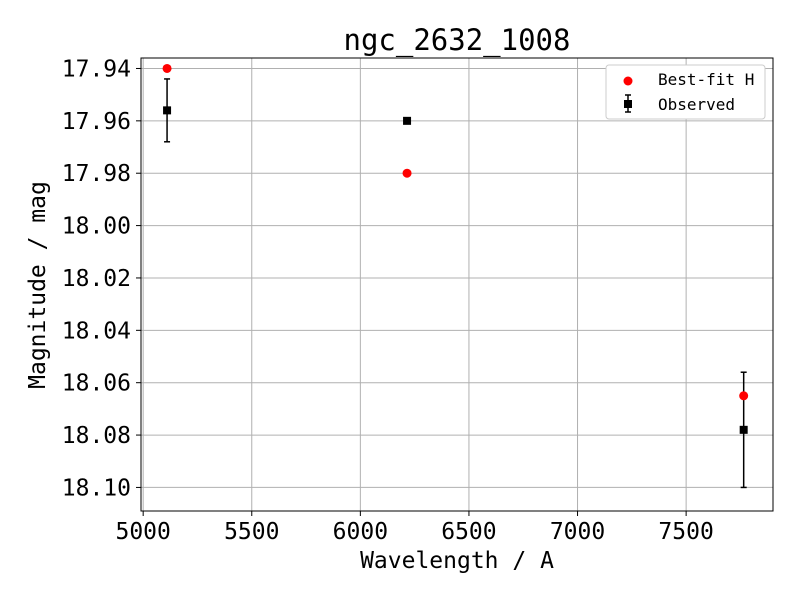 This screenshot has height=600, width=800. I want to click on y-axis-label: Magnitude / mag, so click(38, 285).